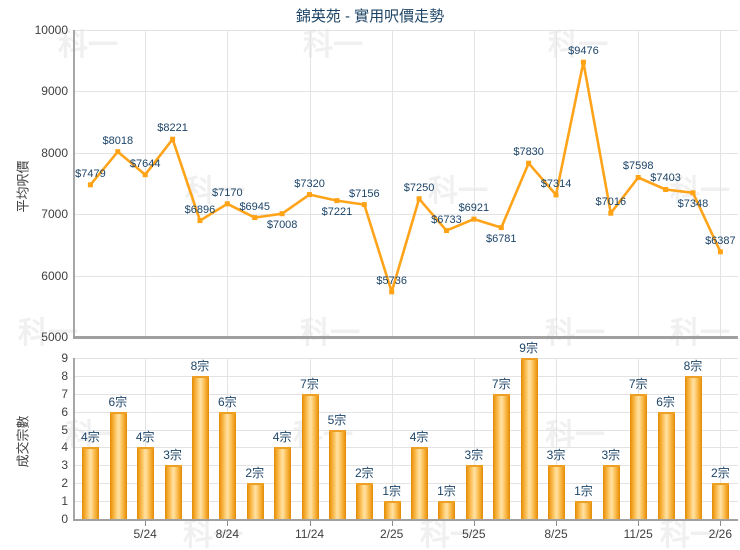 This screenshot has width=740, height=550. What do you see at coordinates (282, 224) in the screenshot?
I see `point-label: $7008` at bounding box center [282, 224].